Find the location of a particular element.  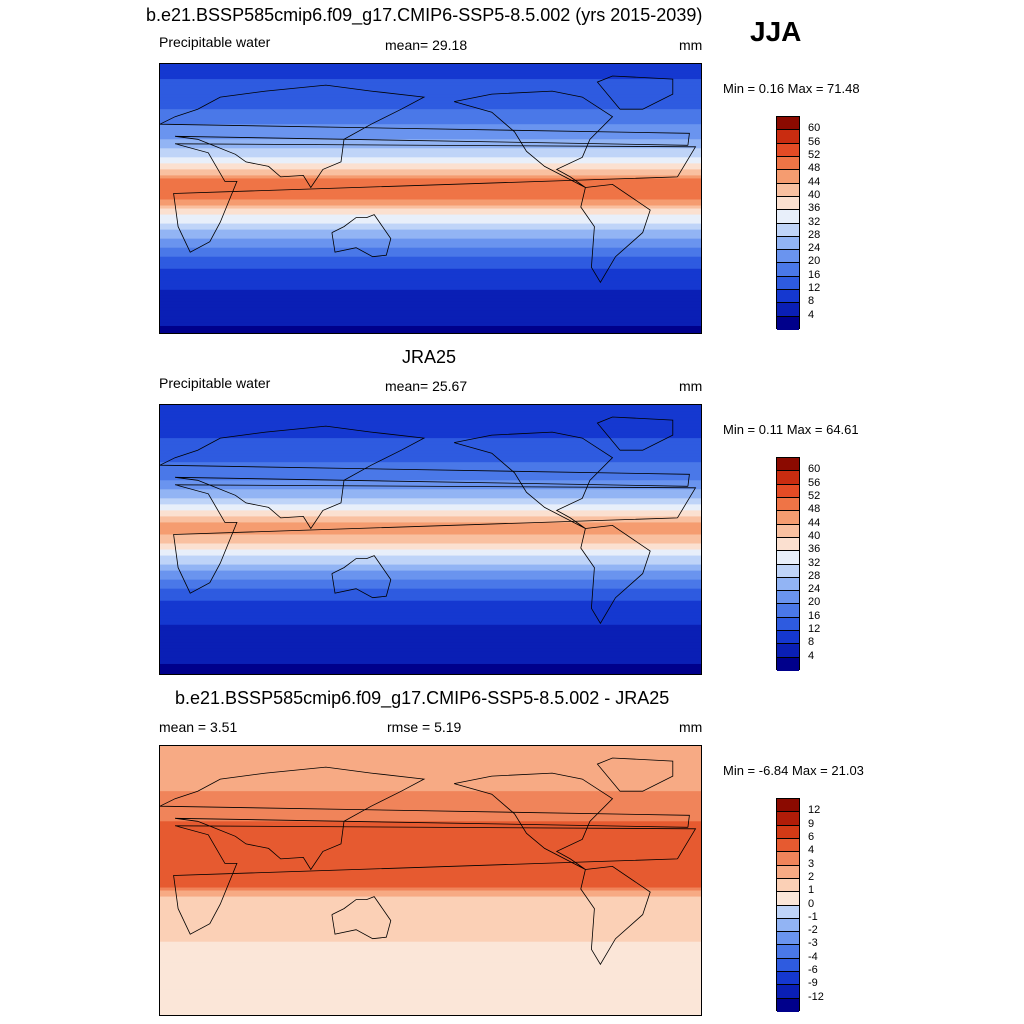

panel1-colorbar is located at coordinates (788, 223).